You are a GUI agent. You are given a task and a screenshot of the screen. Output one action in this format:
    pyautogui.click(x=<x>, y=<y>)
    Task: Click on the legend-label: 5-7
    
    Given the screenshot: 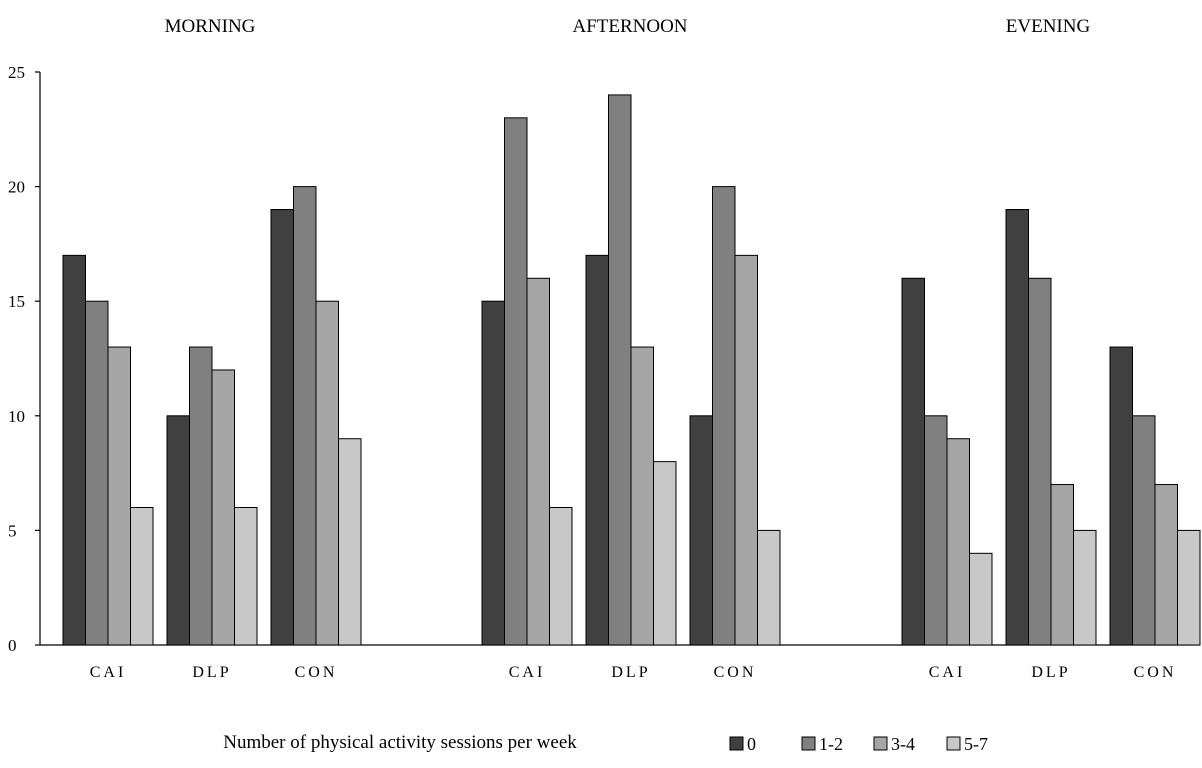 What is the action you would take?
    pyautogui.click(x=976, y=744)
    